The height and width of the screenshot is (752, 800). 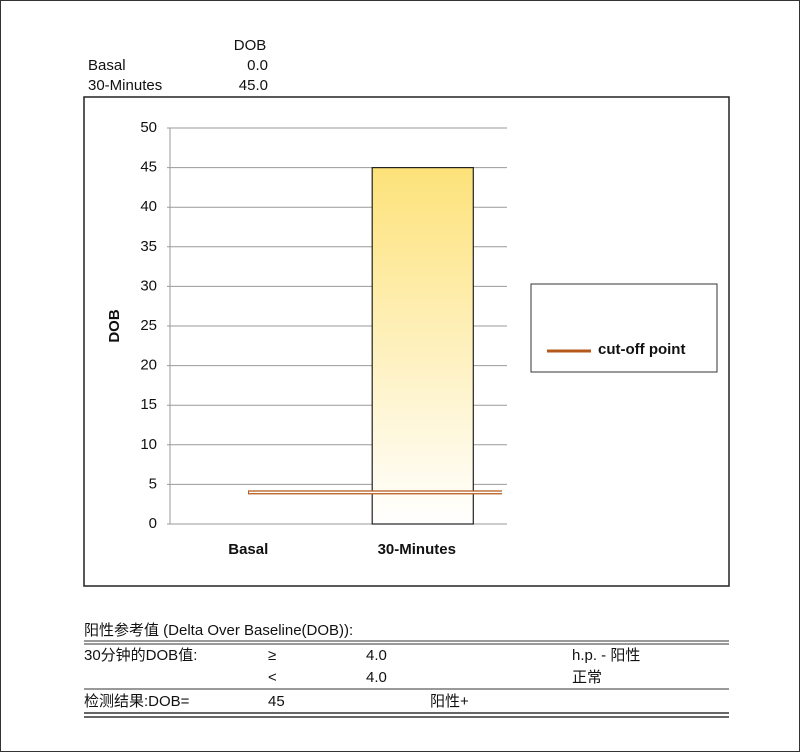 I want to click on result-status: 阳性+, so click(x=449, y=701).